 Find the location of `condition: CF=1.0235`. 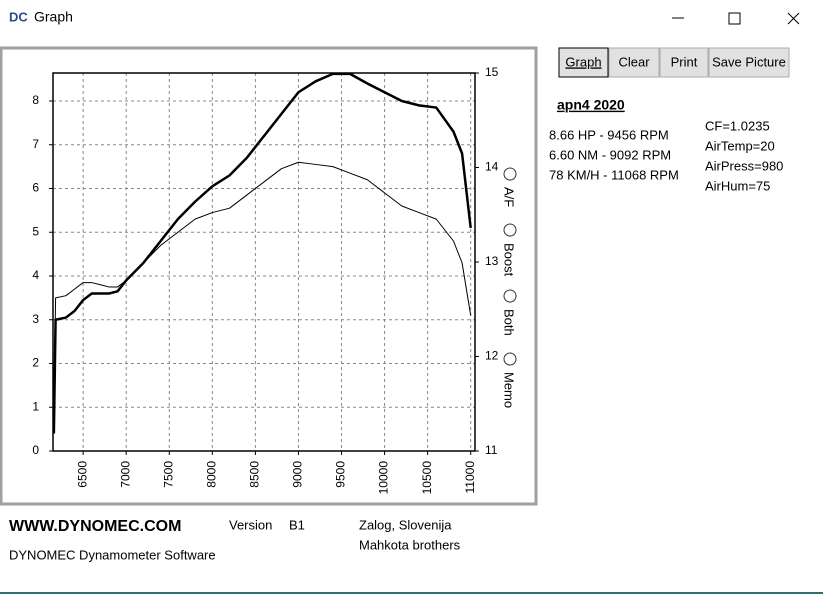

condition: CF=1.0235 is located at coordinates (737, 125).